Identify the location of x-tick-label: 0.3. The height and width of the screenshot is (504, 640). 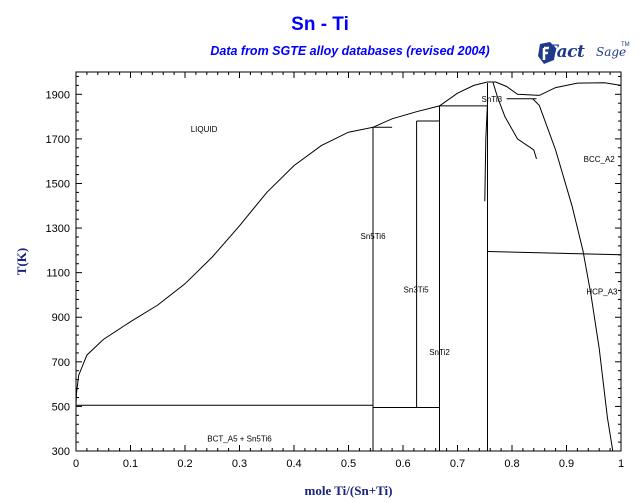
(239, 464).